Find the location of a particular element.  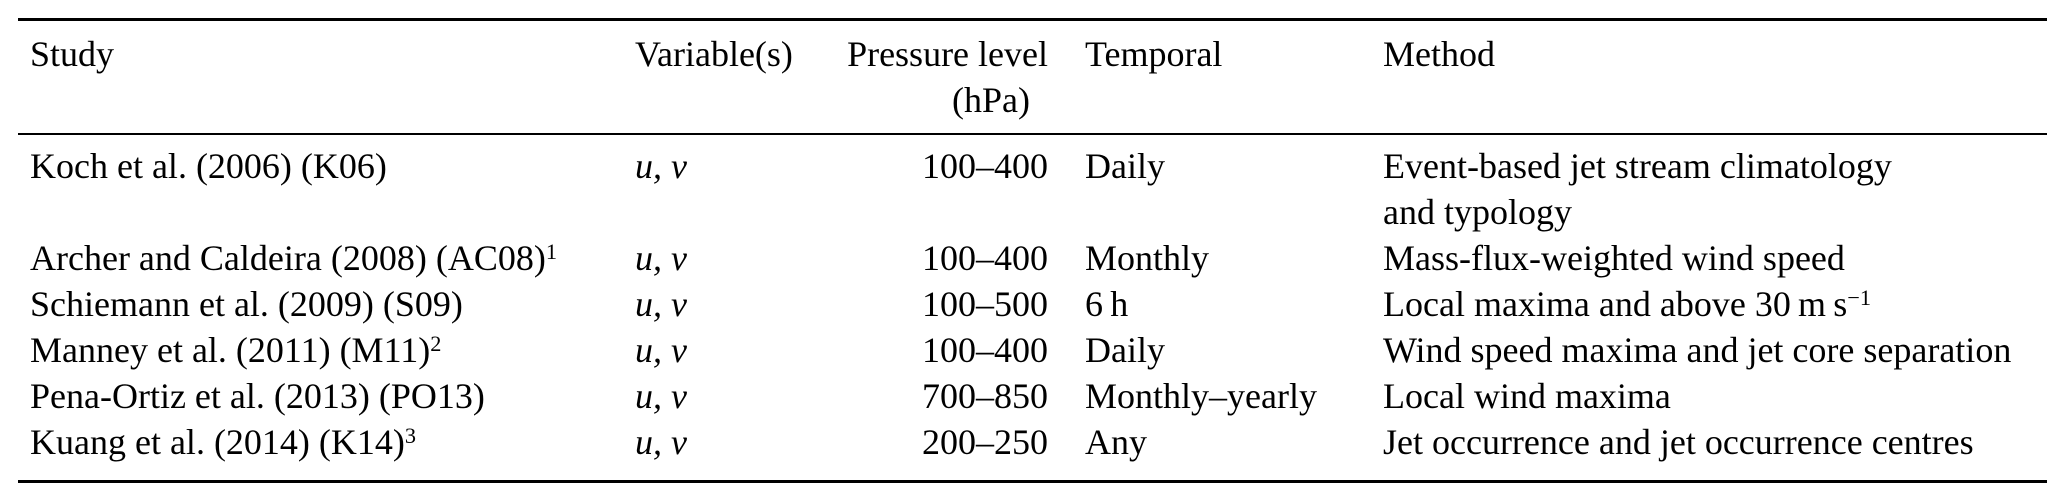

pressure-cell: 700–850 is located at coordinates (985, 396).